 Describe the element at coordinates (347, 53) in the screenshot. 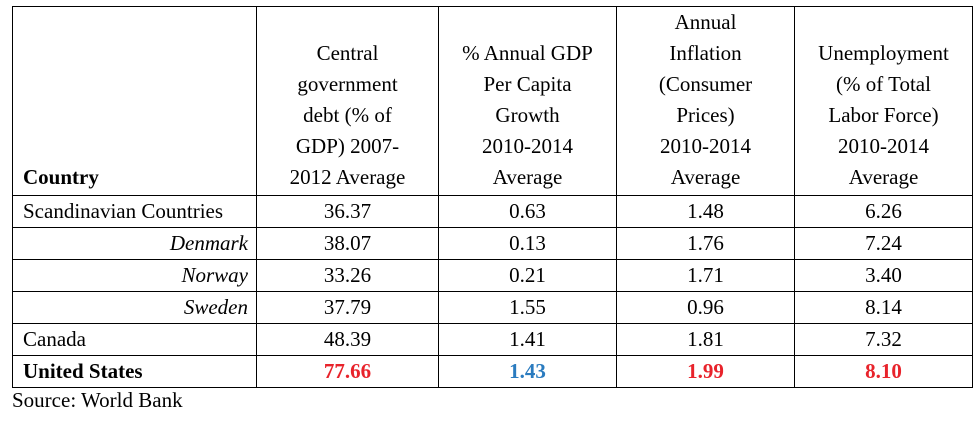

I see `header-debt-line: Central` at that location.